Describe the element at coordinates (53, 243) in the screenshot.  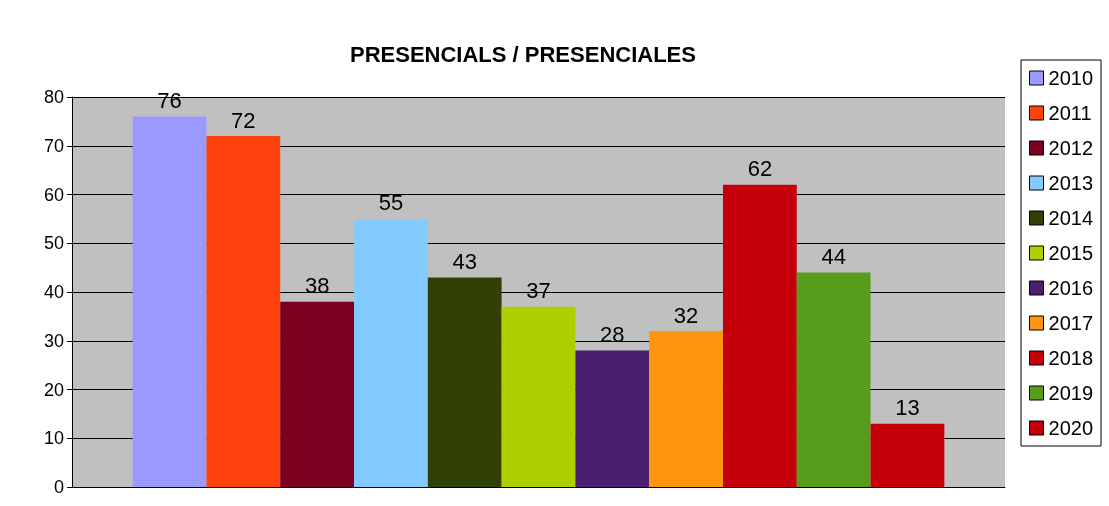
I see `y-tick-label: 50` at that location.